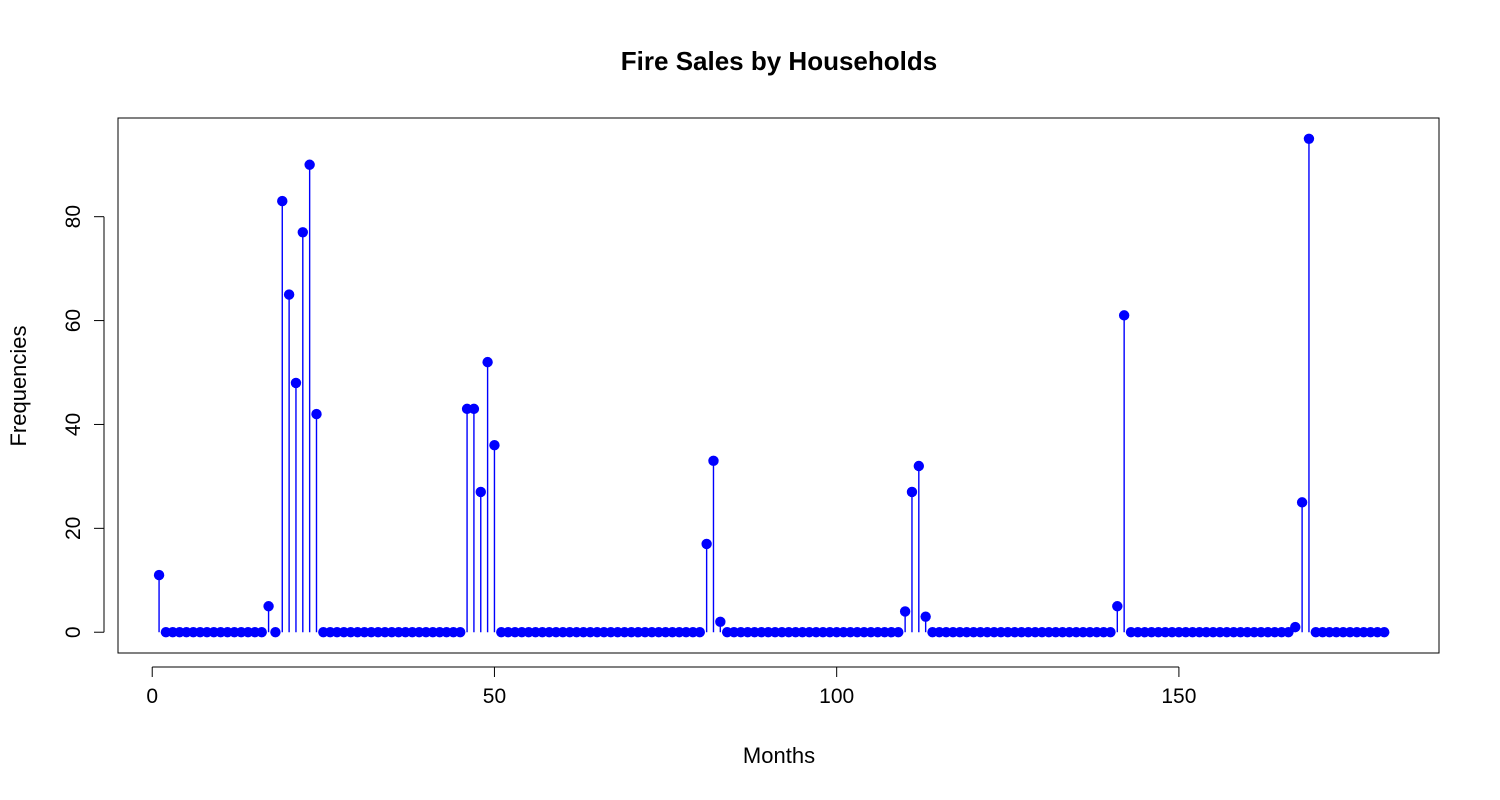 Image resolution: width=1500 pixels, height=800 pixels. What do you see at coordinates (494, 696) in the screenshot?
I see `x-tick-label: 50` at bounding box center [494, 696].